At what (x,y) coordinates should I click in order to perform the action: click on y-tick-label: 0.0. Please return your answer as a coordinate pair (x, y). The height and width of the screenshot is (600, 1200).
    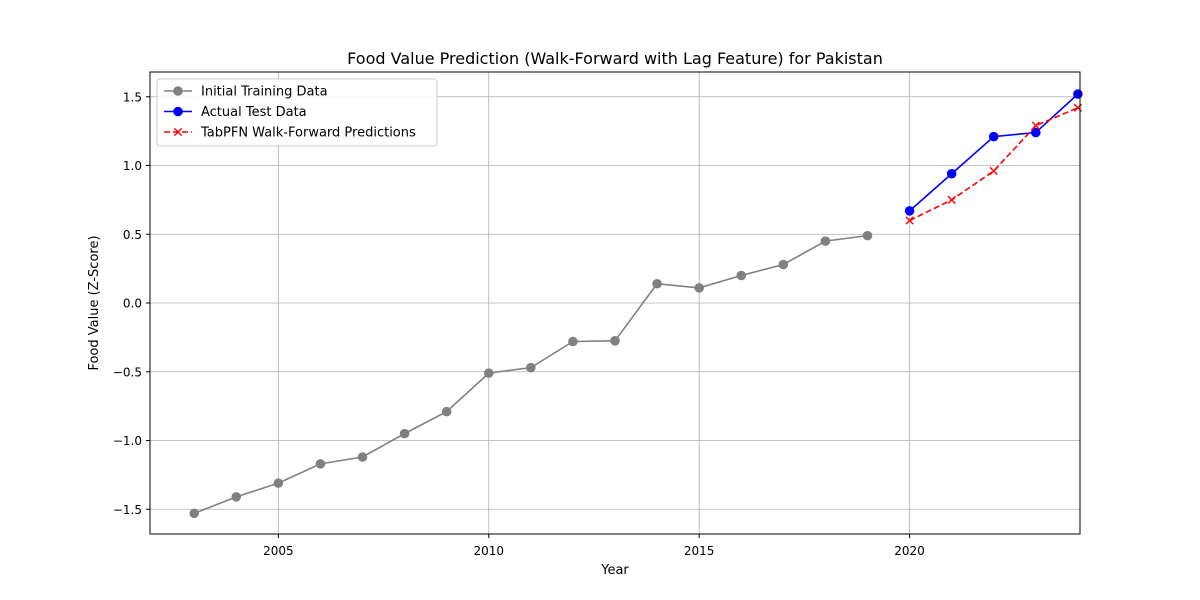
    Looking at the image, I should click on (132, 304).